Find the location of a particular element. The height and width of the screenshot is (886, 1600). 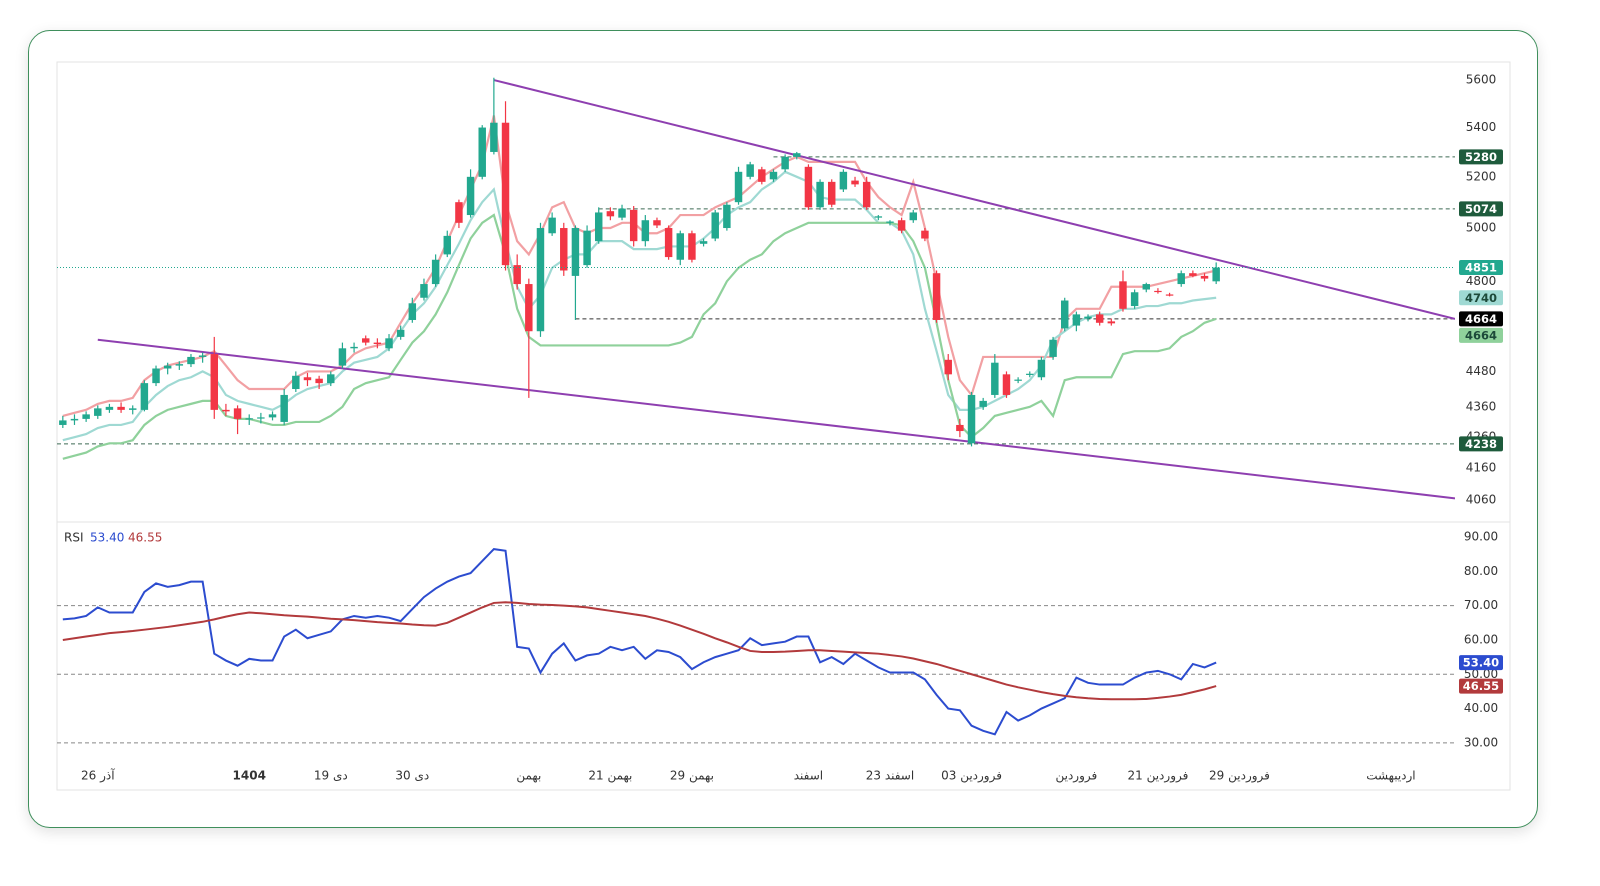

x-tick-label: 1404 is located at coordinates (249, 776).